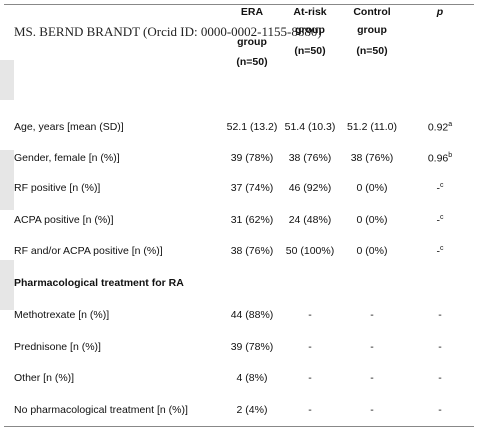 The width and height of the screenshot is (494, 440). Describe the element at coordinates (310, 188) in the screenshot. I see `cell: 46 (92%)` at that location.